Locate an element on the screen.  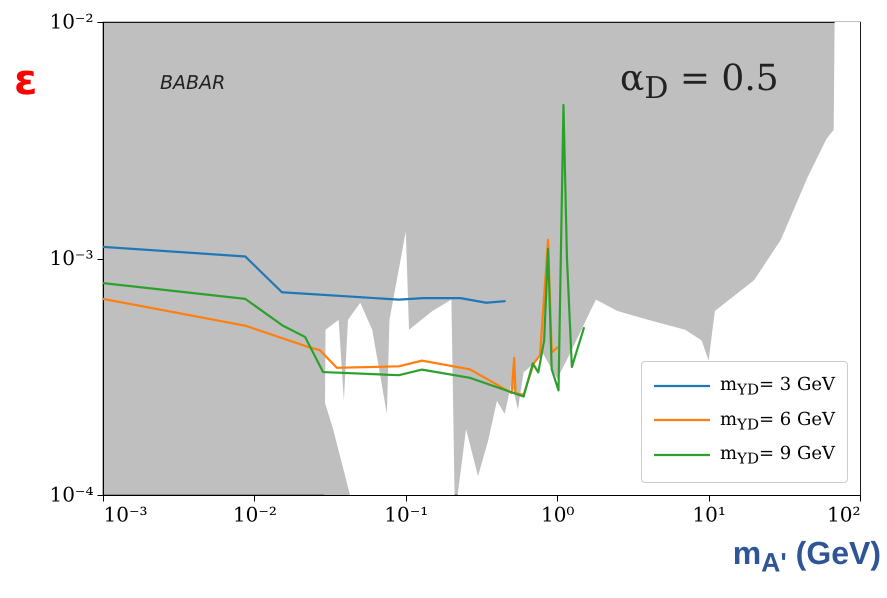
x-tick-label: 10⁻³ is located at coordinates (126, 514).